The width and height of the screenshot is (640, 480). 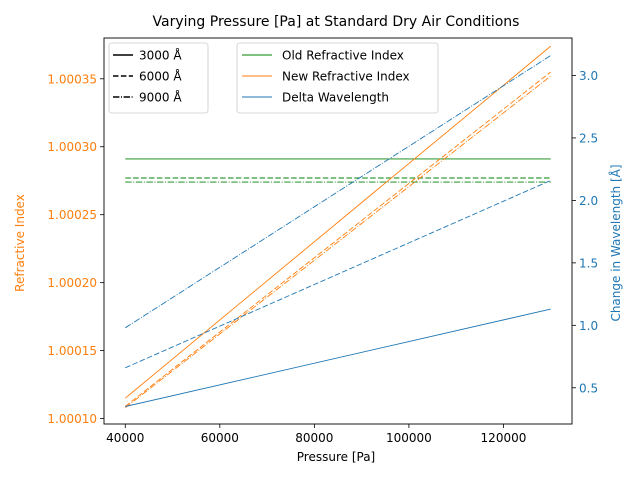 What do you see at coordinates (72, 351) in the screenshot?
I see `left-tick-label: 1.00015` at bounding box center [72, 351].